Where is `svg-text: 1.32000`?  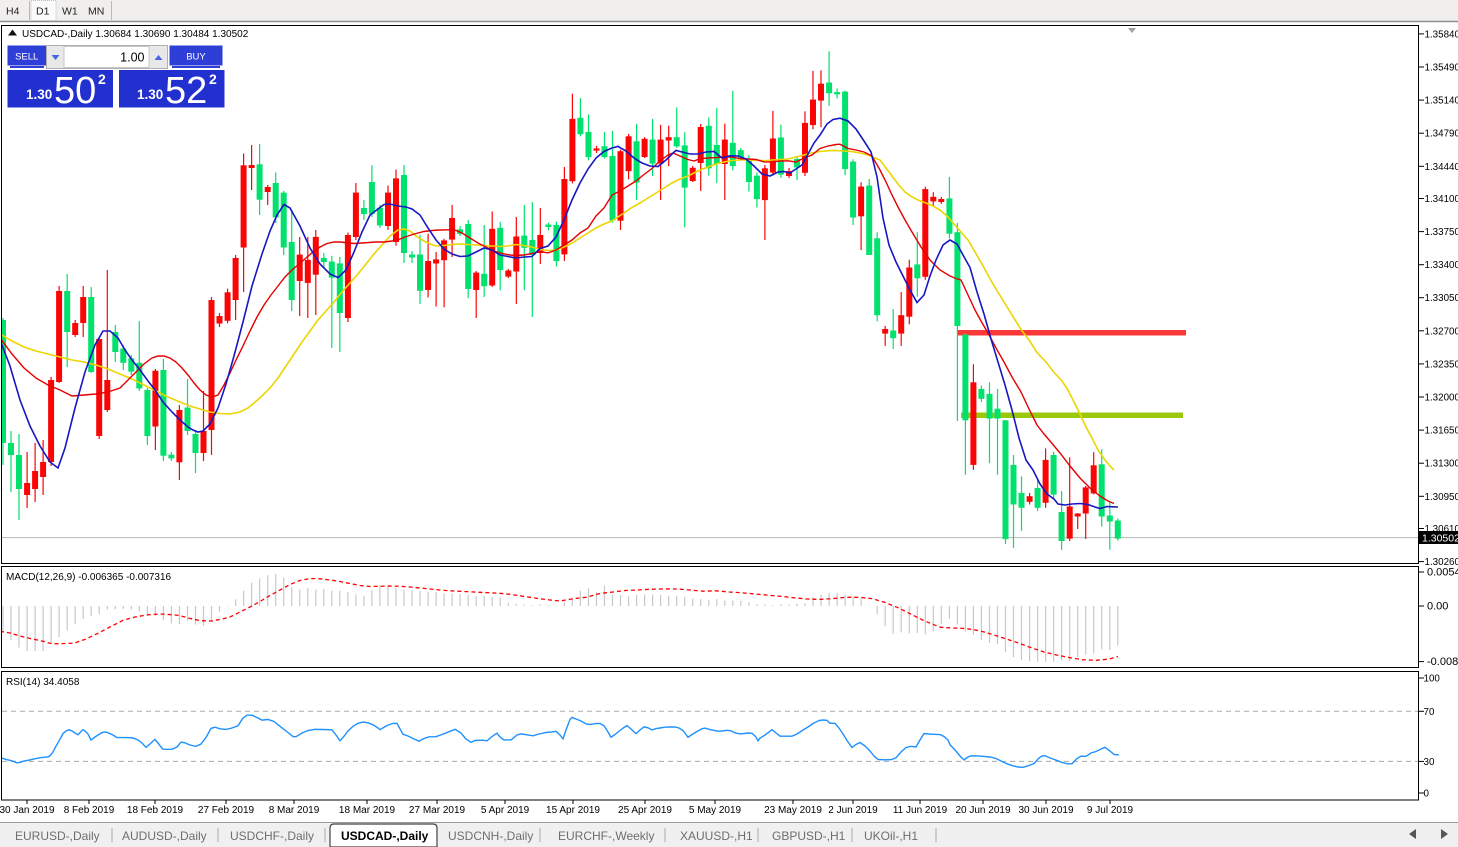
svg-text: 1.32000 is located at coordinates (1441, 398).